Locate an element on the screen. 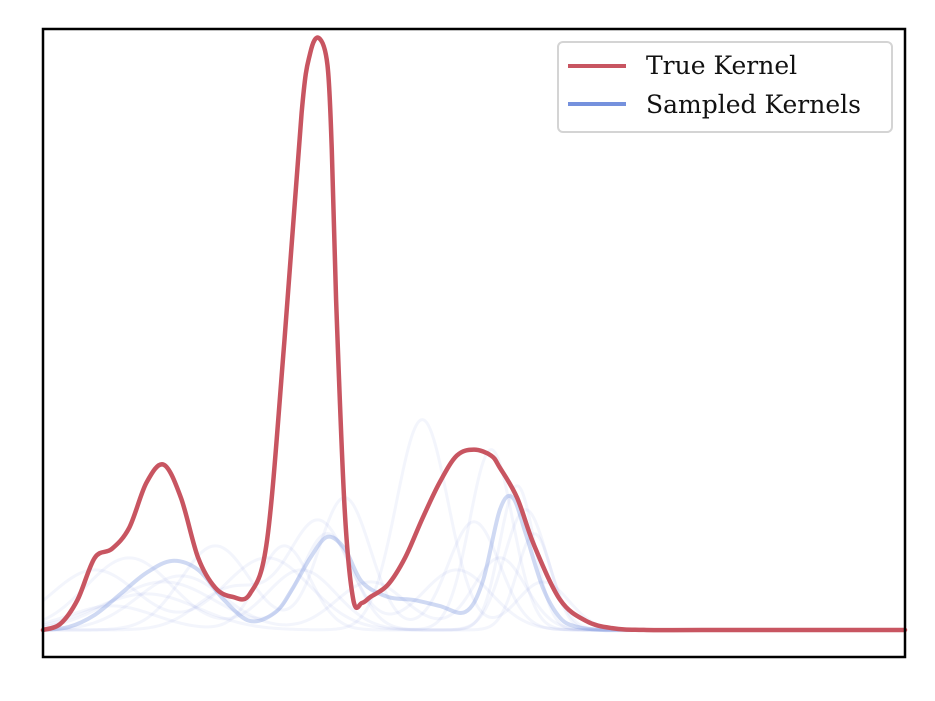 Image resolution: width=935 pixels, height=701 pixels. legend: True Kernel Sampled Kernels is located at coordinates (725, 87).